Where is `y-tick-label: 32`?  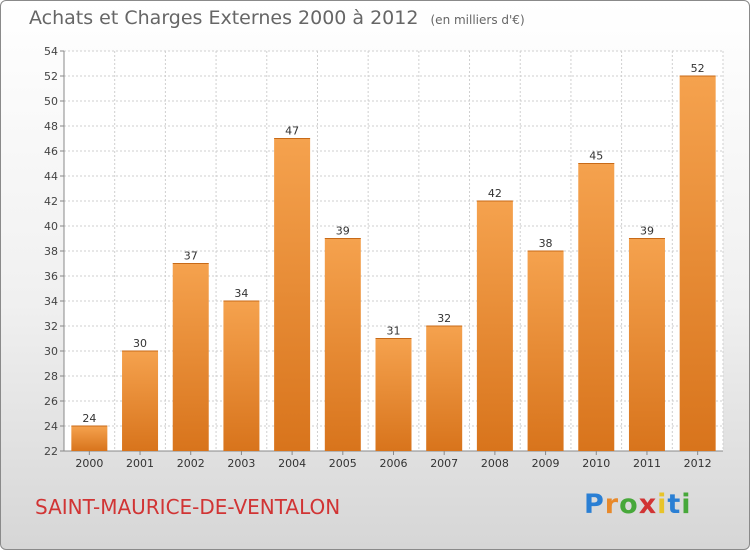
y-tick-label: 32 is located at coordinates (51, 326).